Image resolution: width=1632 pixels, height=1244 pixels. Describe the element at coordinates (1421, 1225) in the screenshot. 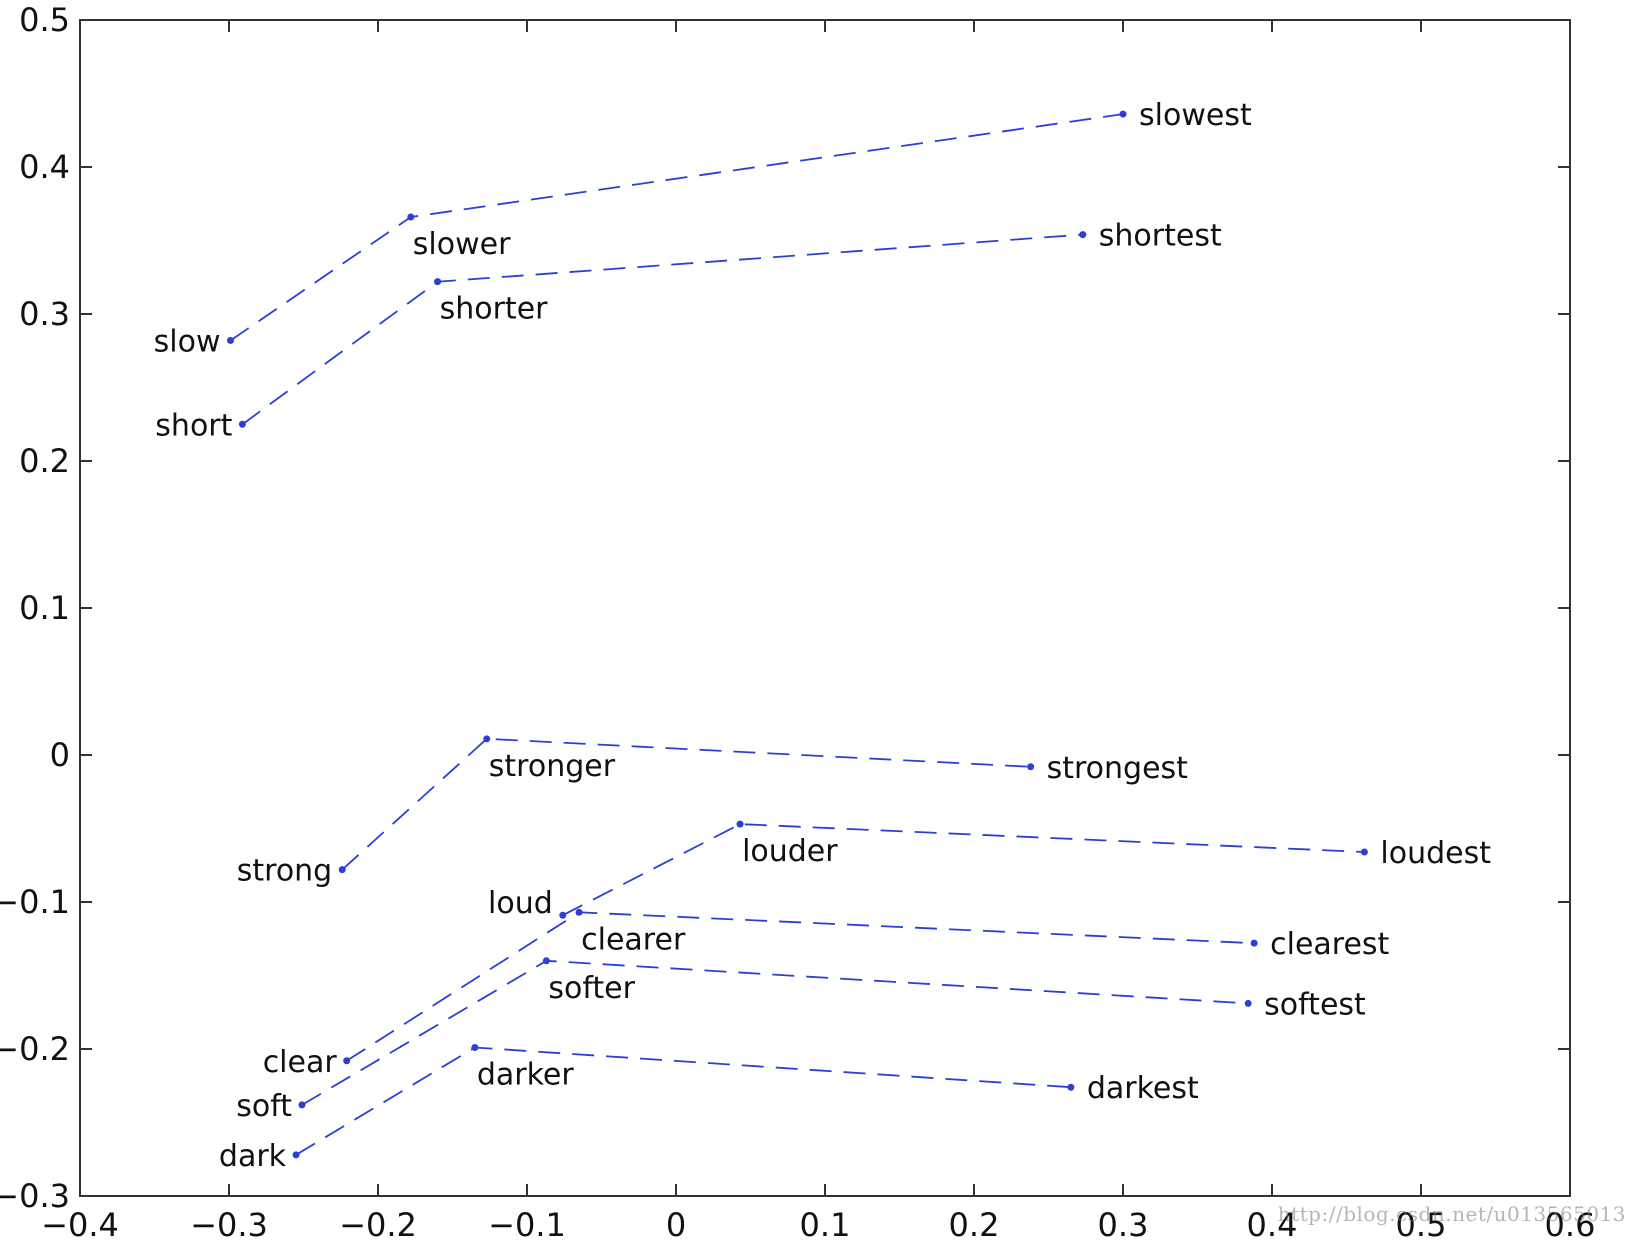

I see `x-tick-label: 0.5` at that location.